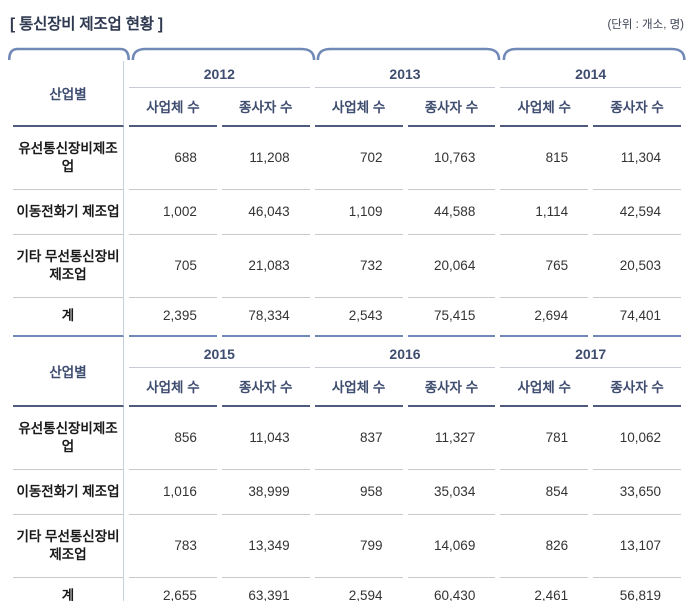  What do you see at coordinates (173, 212) in the screenshot?
I see `value-cell: 1,002` at bounding box center [173, 212].